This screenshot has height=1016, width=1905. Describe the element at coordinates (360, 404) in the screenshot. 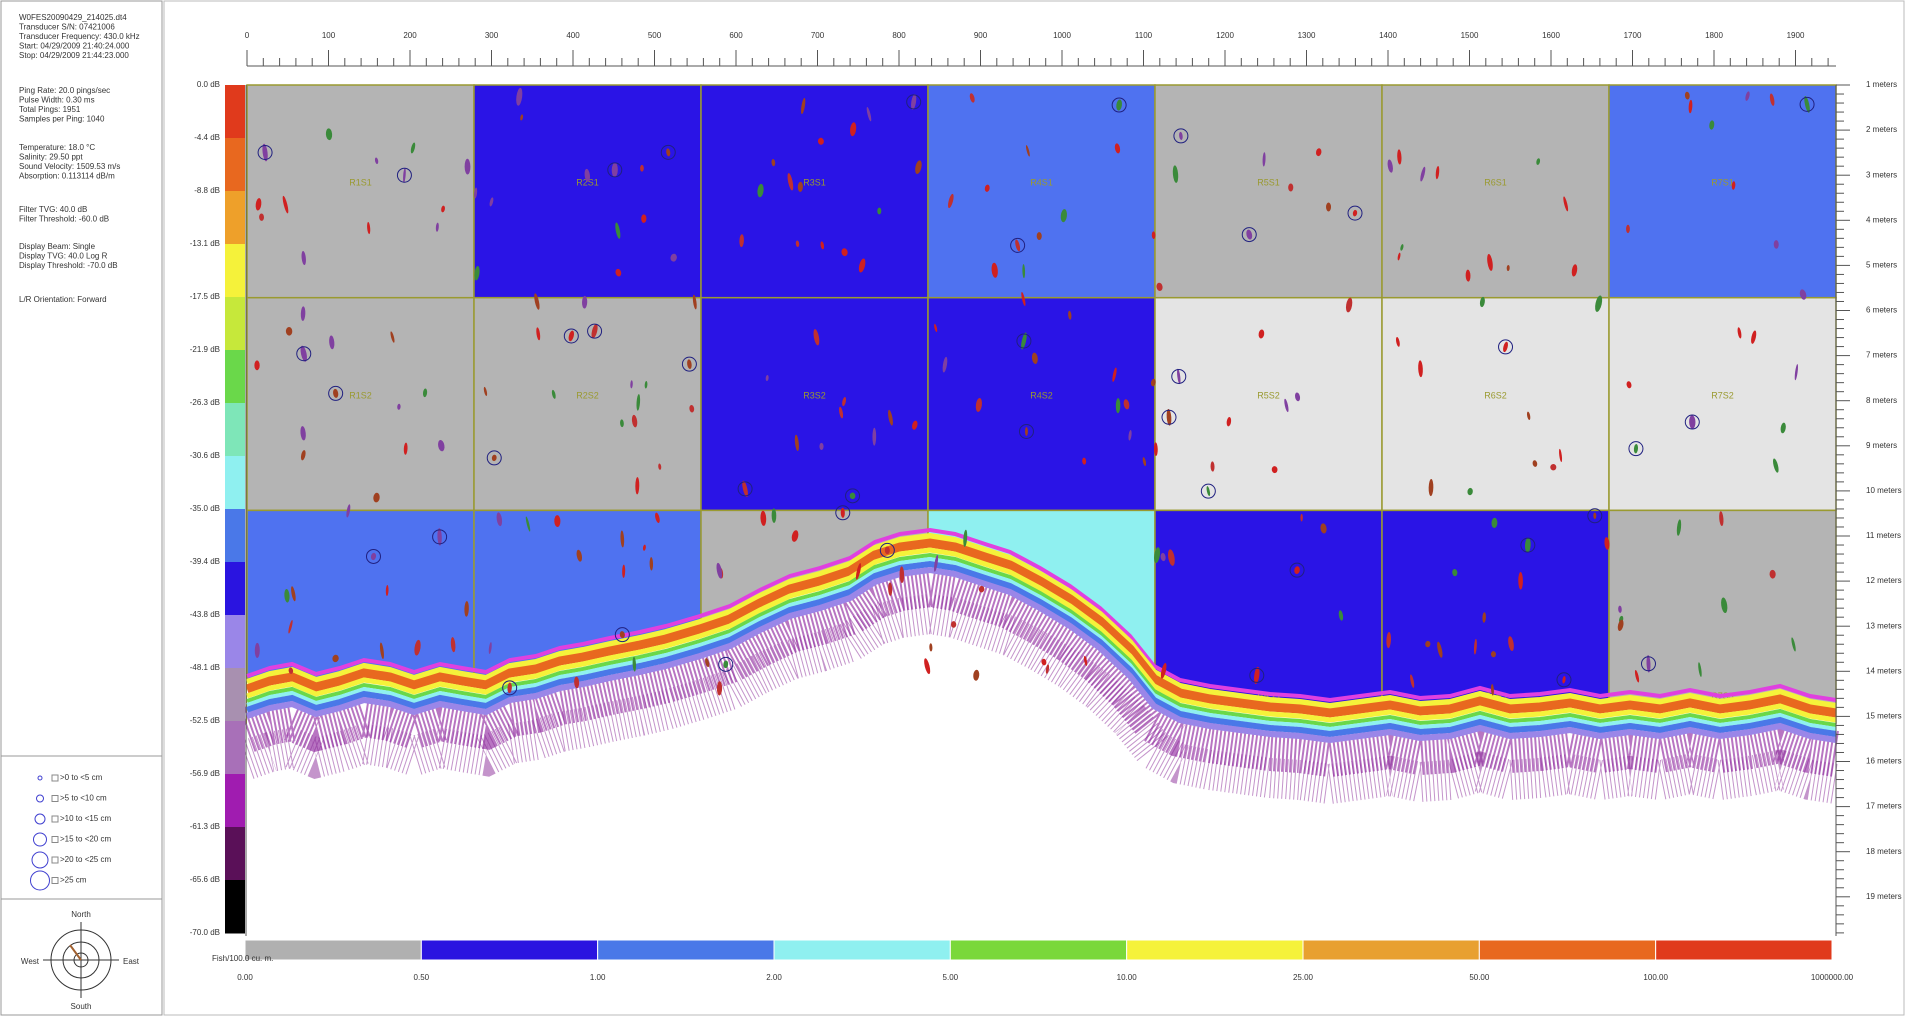

I see `cell` at that location.